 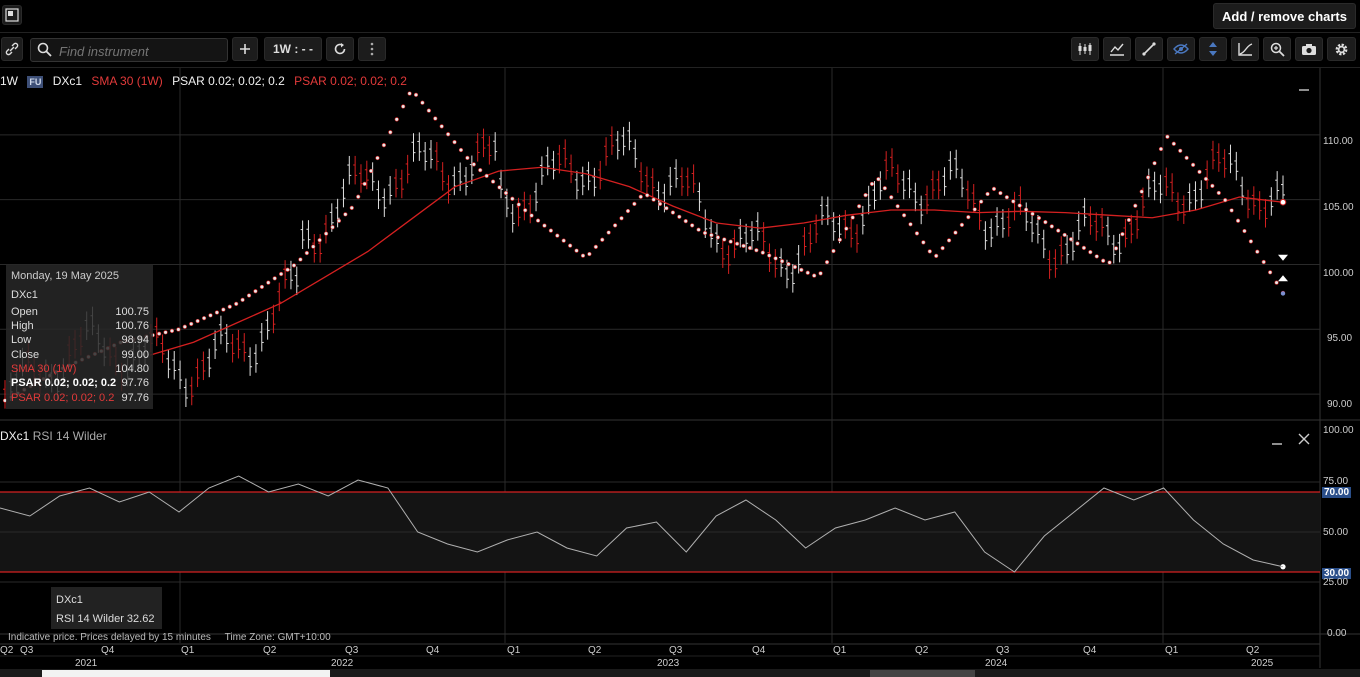 I want to click on close-rsi-icon, so click(x=1304, y=440).